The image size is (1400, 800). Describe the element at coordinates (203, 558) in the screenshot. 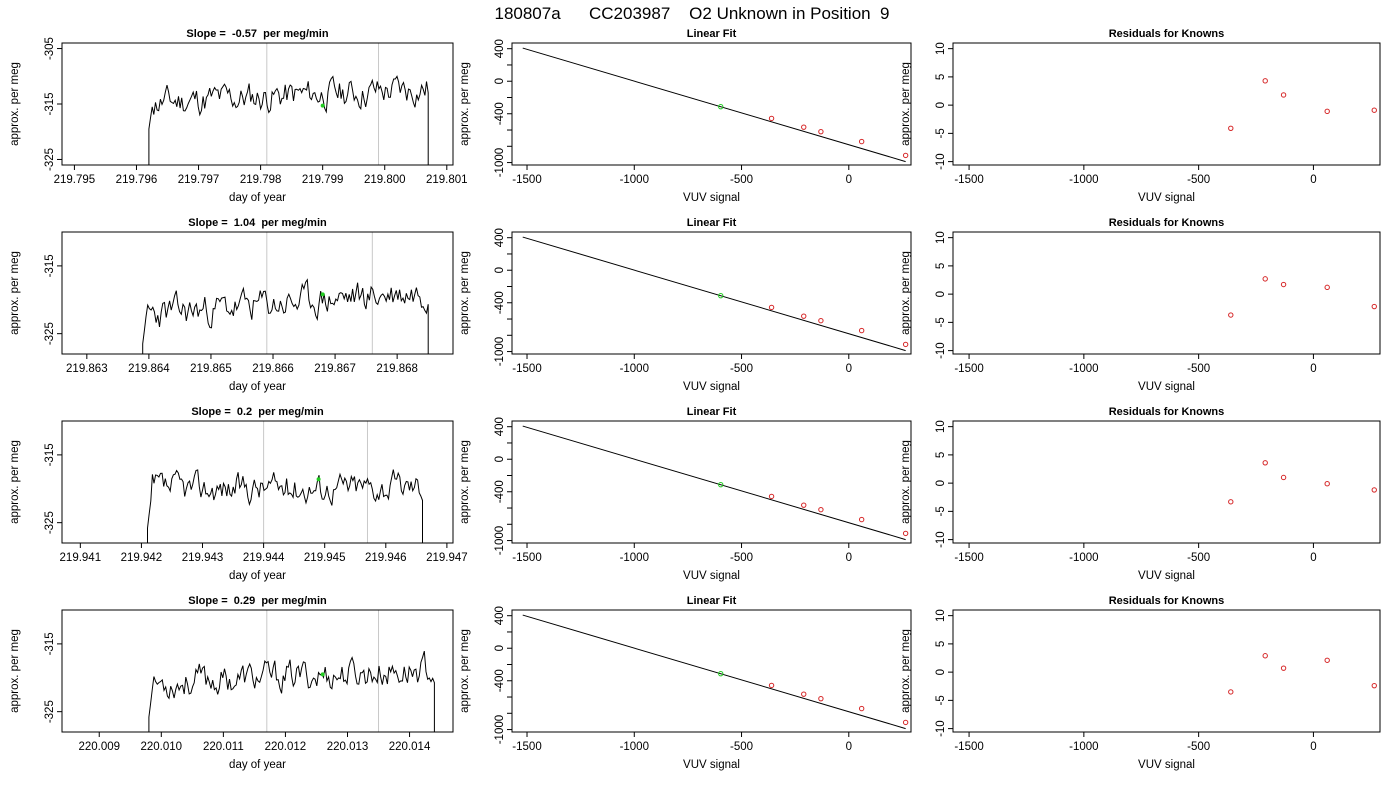

I see `x-tick-label: 219.943` at that location.